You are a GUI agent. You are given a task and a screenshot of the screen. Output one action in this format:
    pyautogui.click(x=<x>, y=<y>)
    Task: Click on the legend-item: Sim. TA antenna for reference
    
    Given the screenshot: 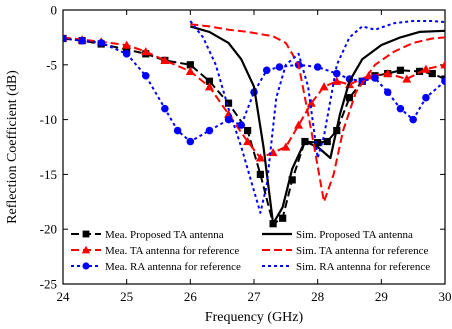 What is the action you would take?
    pyautogui.click(x=345, y=251)
    